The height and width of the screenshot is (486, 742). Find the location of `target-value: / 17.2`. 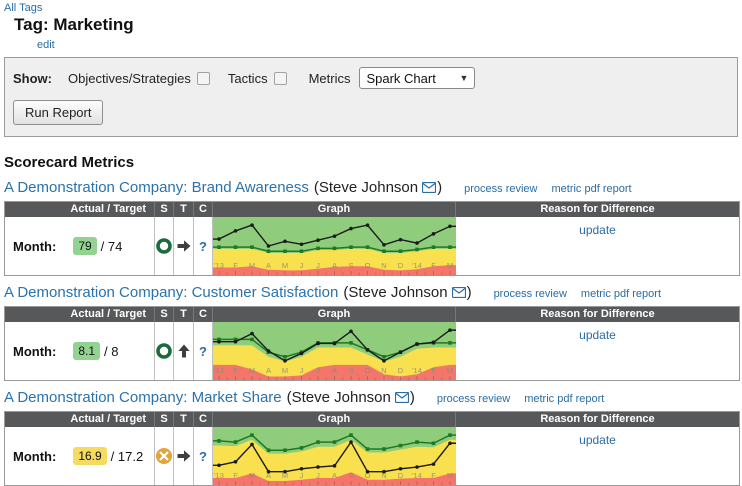

target-value: / 17.2 is located at coordinates (127, 456).